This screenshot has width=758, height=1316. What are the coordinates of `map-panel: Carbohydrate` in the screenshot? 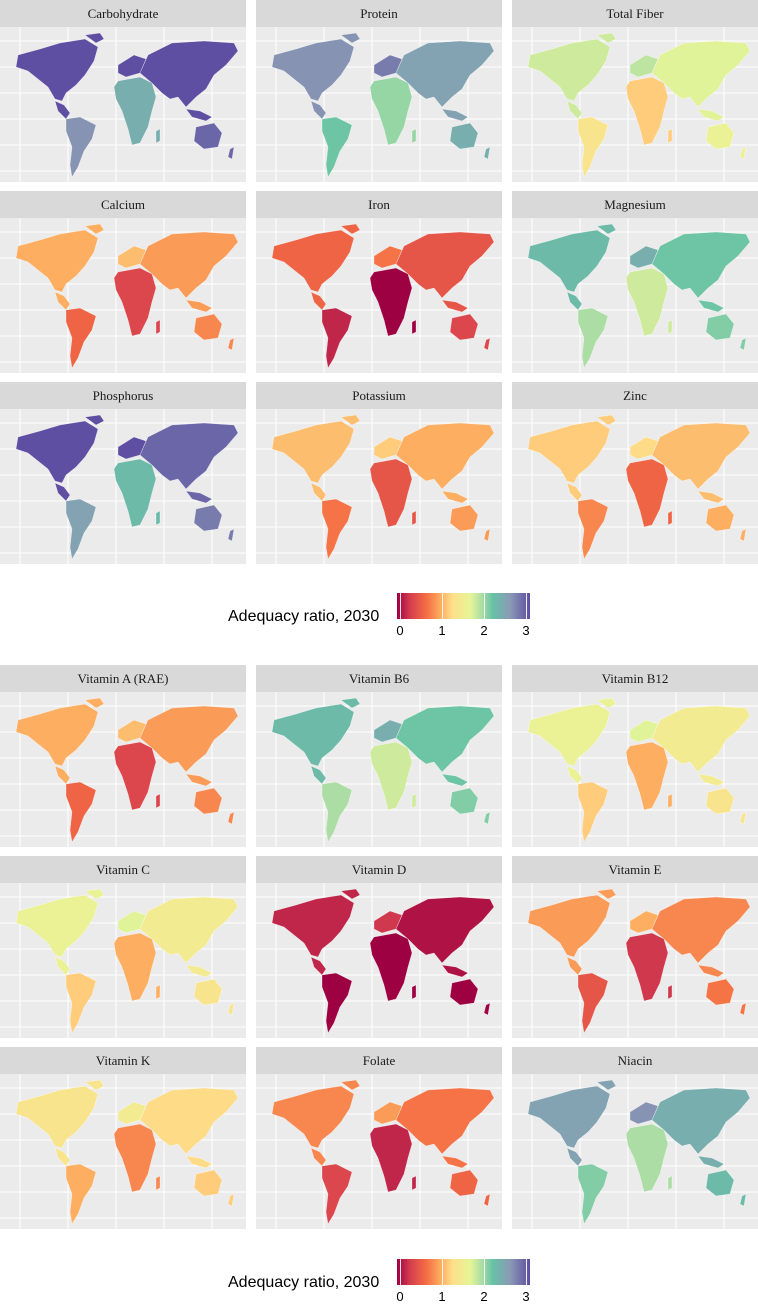 It's located at (123, 91).